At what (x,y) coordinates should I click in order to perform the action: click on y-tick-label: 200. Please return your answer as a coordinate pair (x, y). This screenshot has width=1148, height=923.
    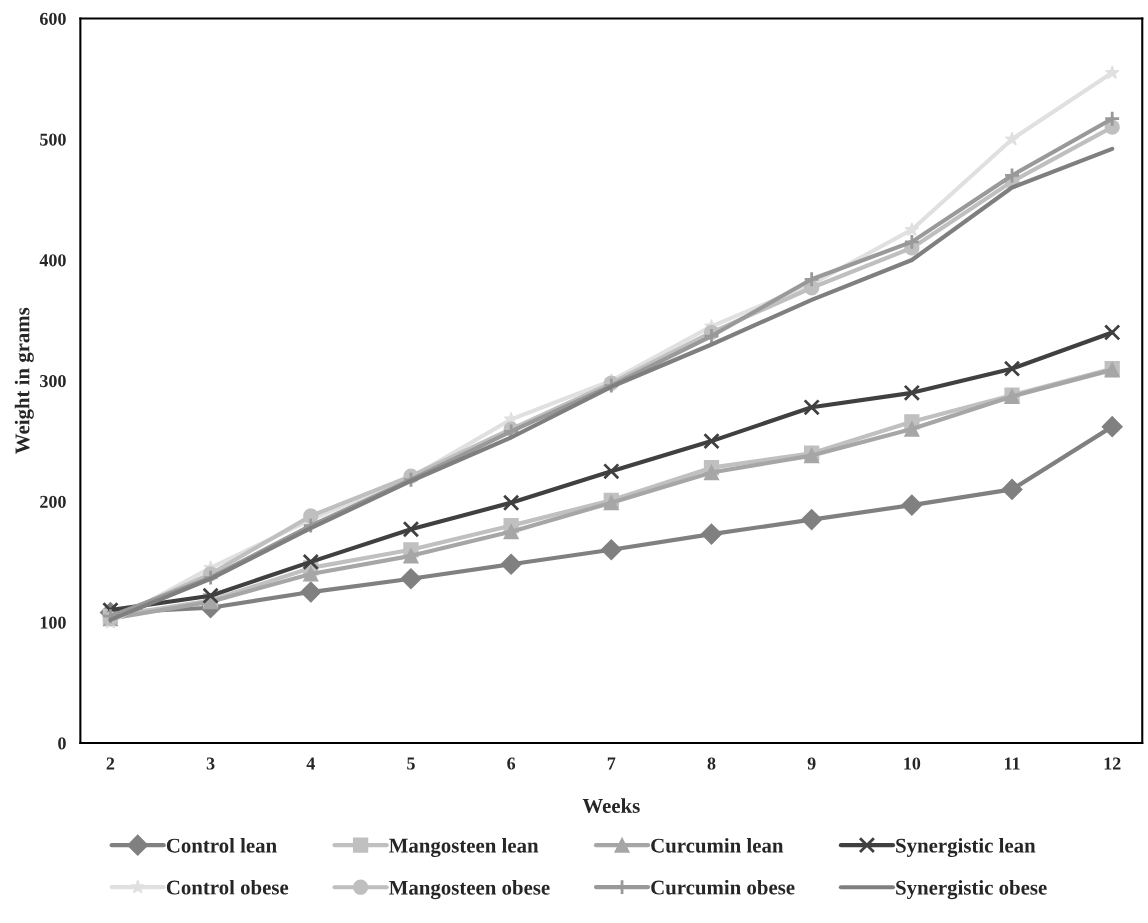
    Looking at the image, I should click on (53, 501).